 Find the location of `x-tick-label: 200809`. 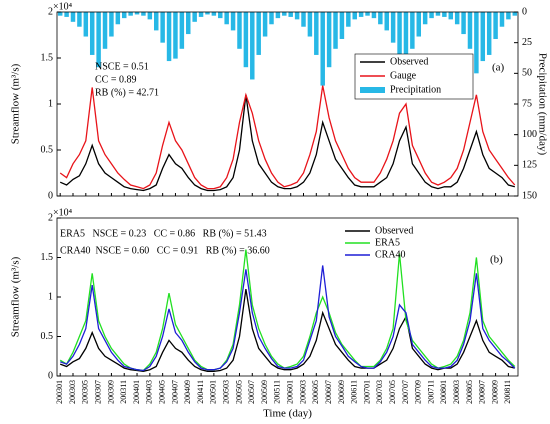

x-tick-label: 200809 is located at coordinates (494, 392).